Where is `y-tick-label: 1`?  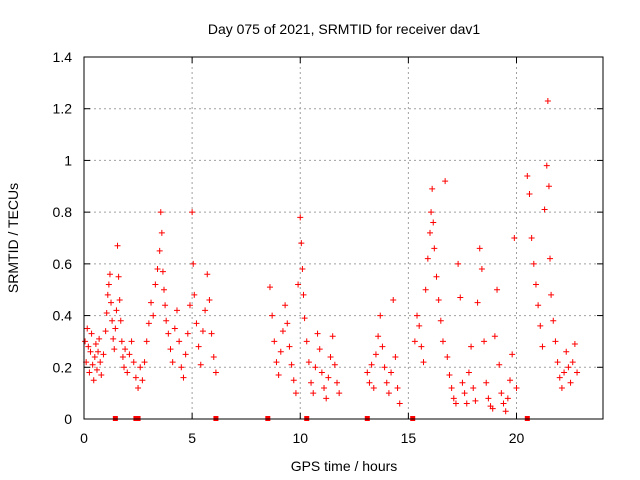 y-tick-label: 1 is located at coordinates (68, 160).